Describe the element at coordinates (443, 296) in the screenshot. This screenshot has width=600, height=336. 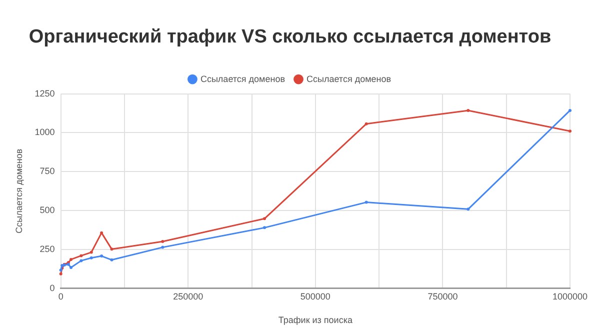
I see `x-tick-label: 750000` at that location.